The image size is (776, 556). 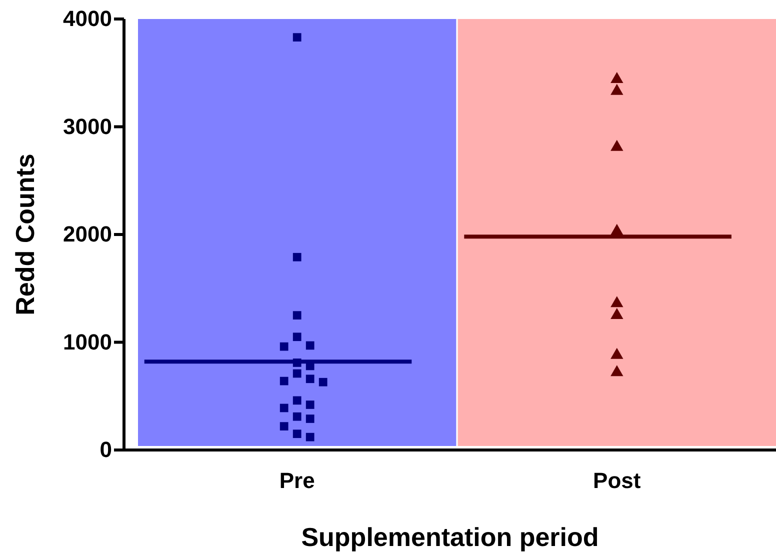 I want to click on x-tick-label: Pre, so click(x=297, y=481).